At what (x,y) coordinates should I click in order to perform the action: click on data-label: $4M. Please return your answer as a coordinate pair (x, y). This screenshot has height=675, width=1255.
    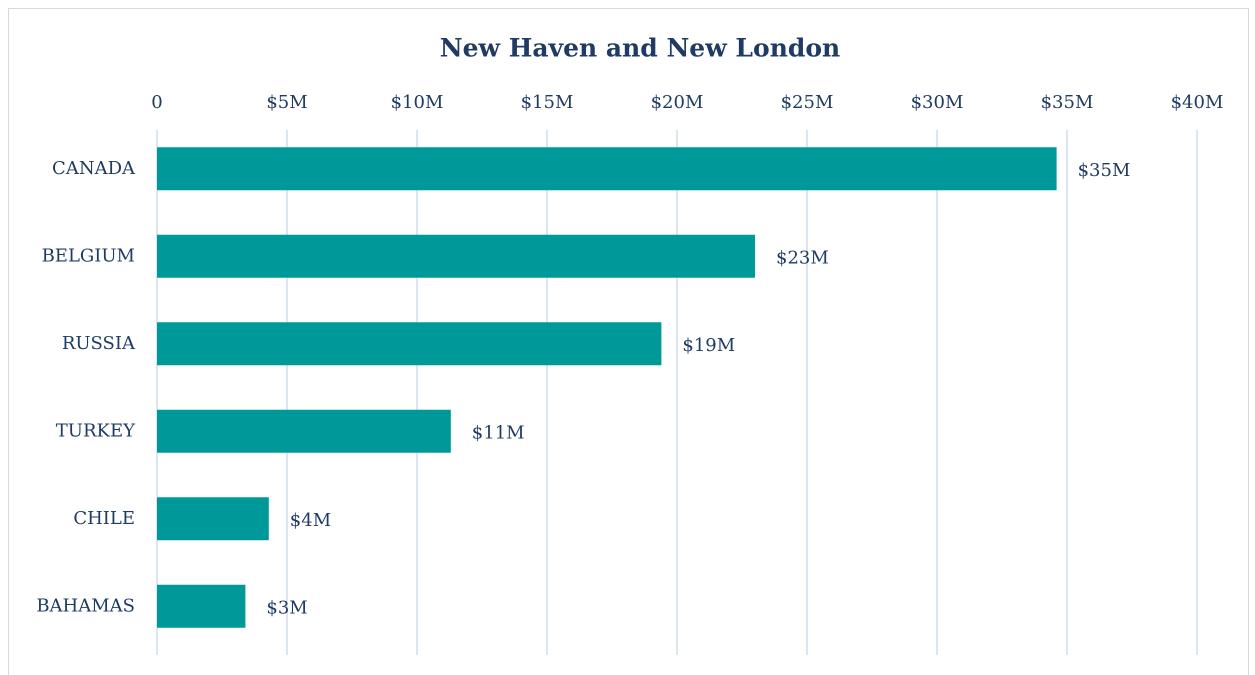
    Looking at the image, I should click on (310, 520).